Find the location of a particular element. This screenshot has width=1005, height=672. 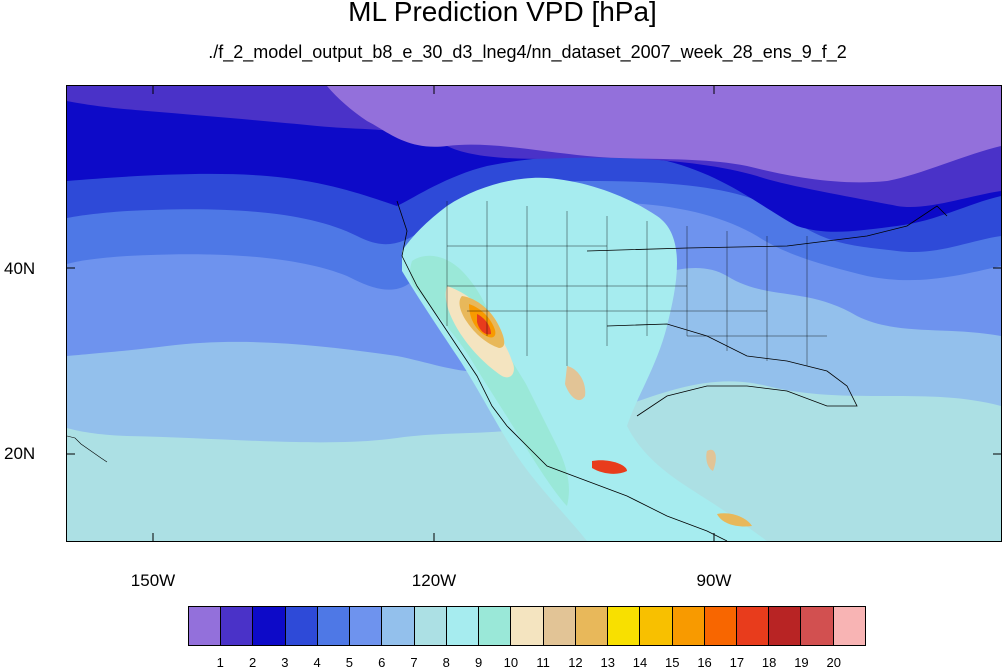

lon-label-120w: 120W is located at coordinates (434, 580).